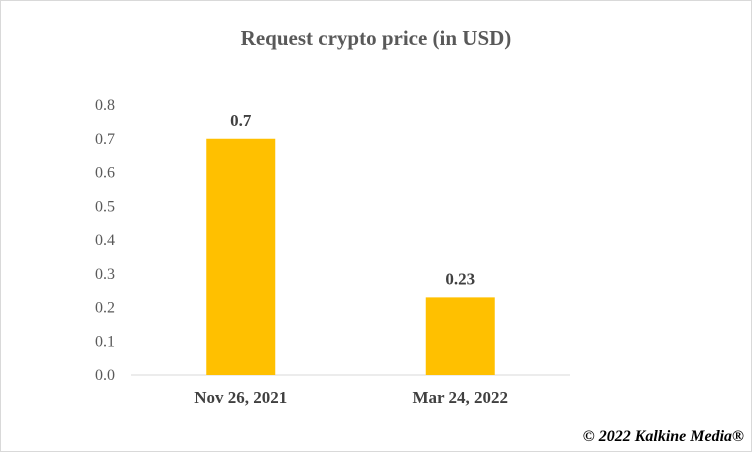 The image size is (752, 452). Describe the element at coordinates (105, 341) in the screenshot. I see `y-tick-label: 0.1` at that location.